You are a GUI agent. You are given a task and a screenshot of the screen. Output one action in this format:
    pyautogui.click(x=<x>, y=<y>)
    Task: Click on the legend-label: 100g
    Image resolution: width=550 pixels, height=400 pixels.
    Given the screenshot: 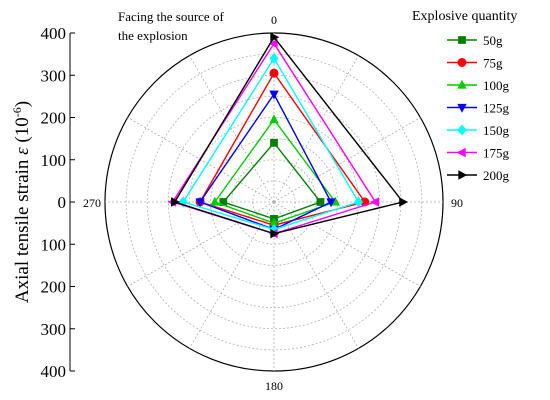 What is the action you would take?
    pyautogui.click(x=496, y=85)
    